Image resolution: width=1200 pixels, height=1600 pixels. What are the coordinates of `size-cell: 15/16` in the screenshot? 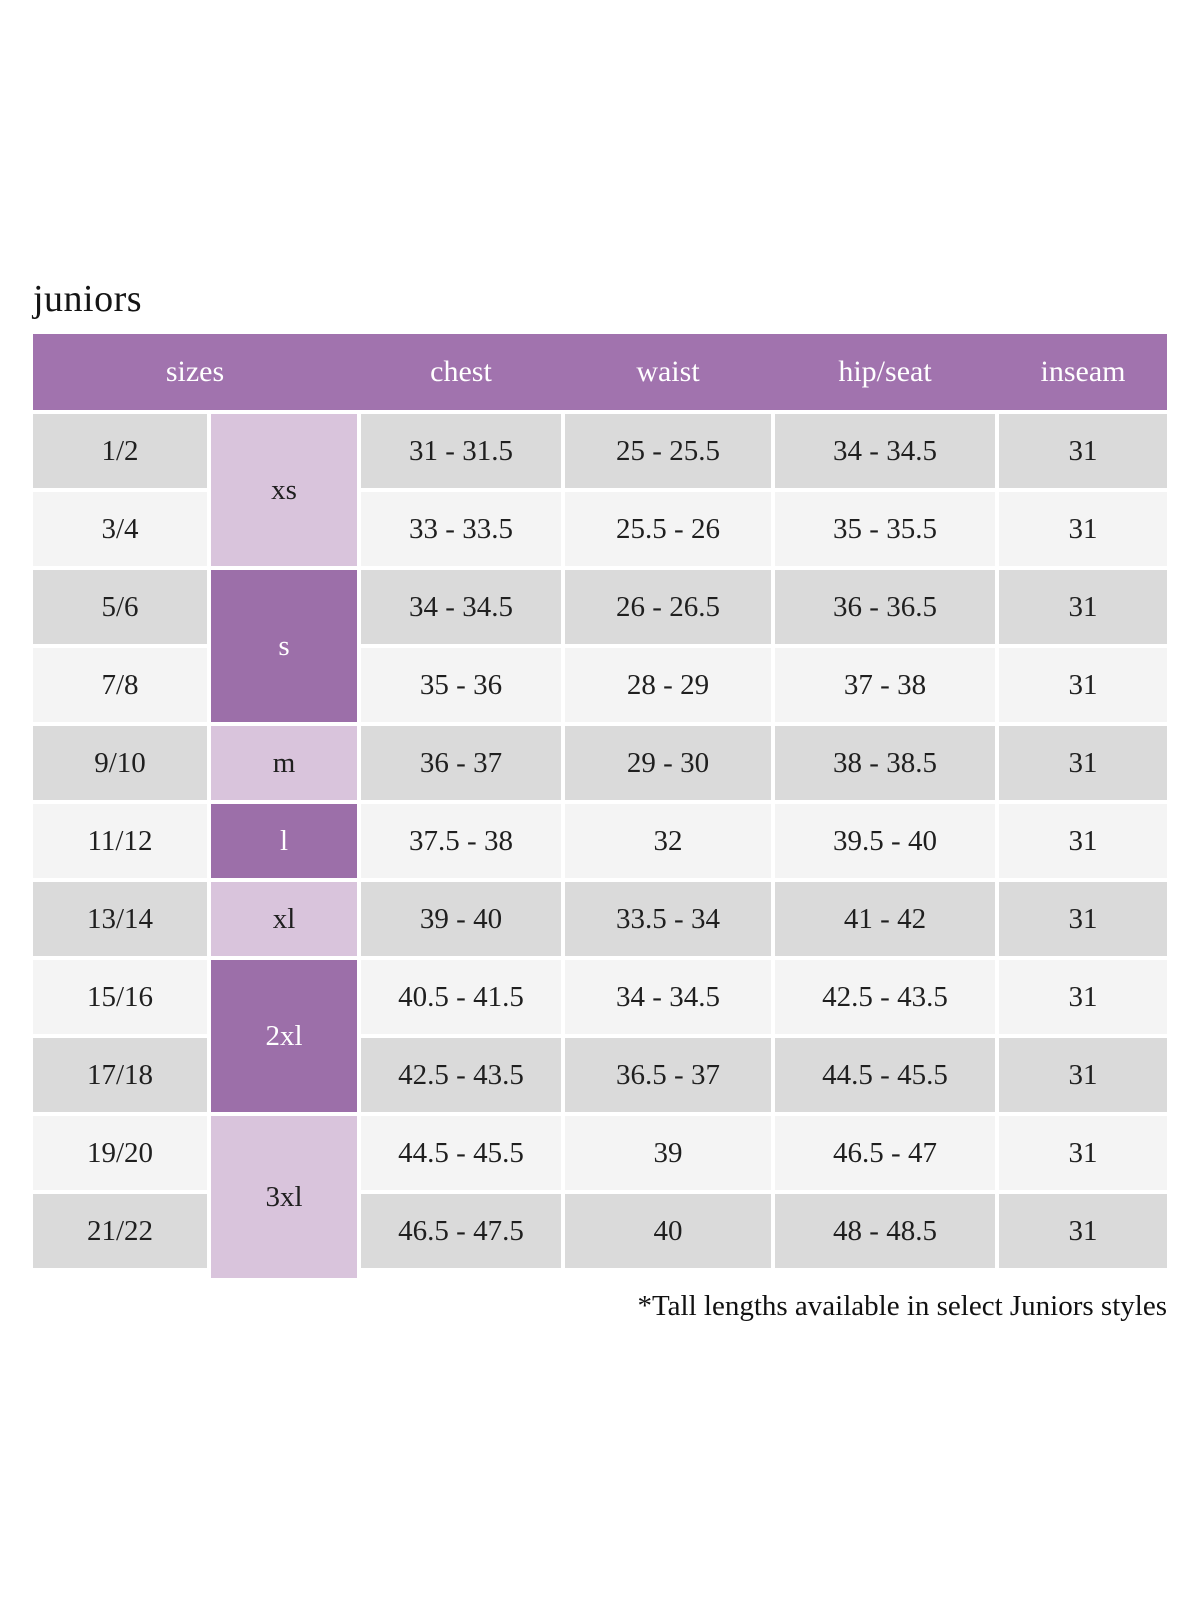 It's located at (120, 997).